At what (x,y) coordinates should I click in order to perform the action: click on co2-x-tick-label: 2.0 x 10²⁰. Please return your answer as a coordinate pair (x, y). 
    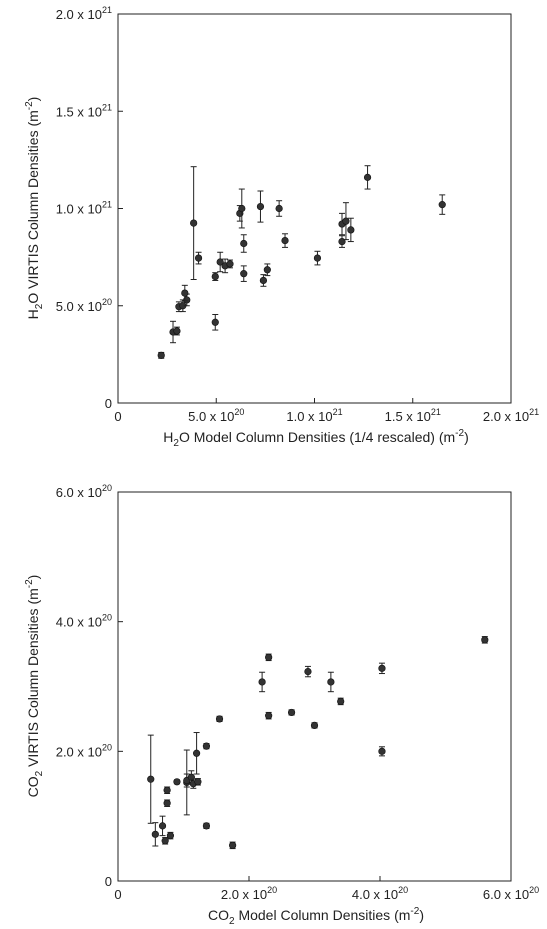
    Looking at the image, I should click on (249, 893).